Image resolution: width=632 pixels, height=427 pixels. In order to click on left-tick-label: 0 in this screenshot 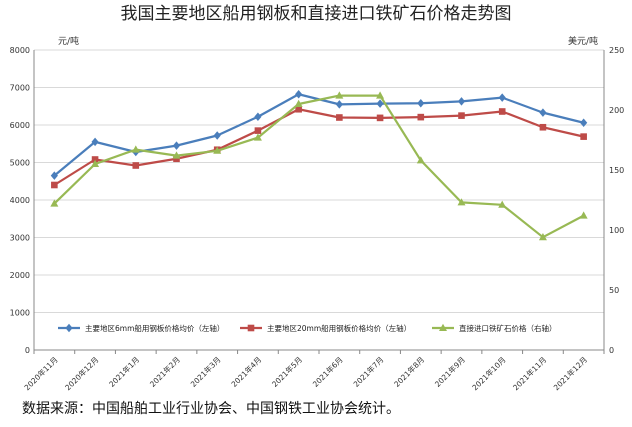, I will do `click(27, 350)`.